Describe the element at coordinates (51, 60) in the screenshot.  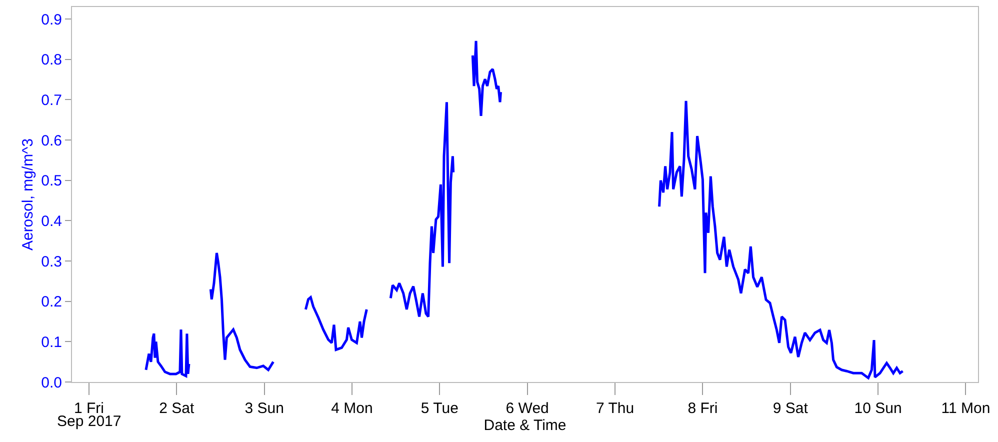
I see `y-tick-label: 0.8` at that location.